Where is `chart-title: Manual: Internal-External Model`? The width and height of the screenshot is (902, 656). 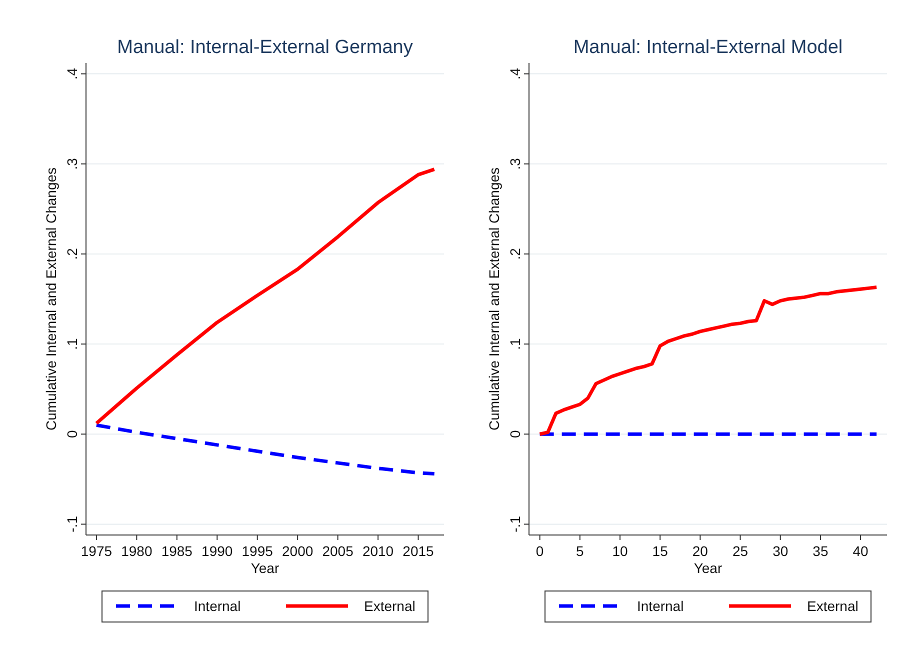 chart-title: Manual: Internal-External Model is located at coordinates (708, 47).